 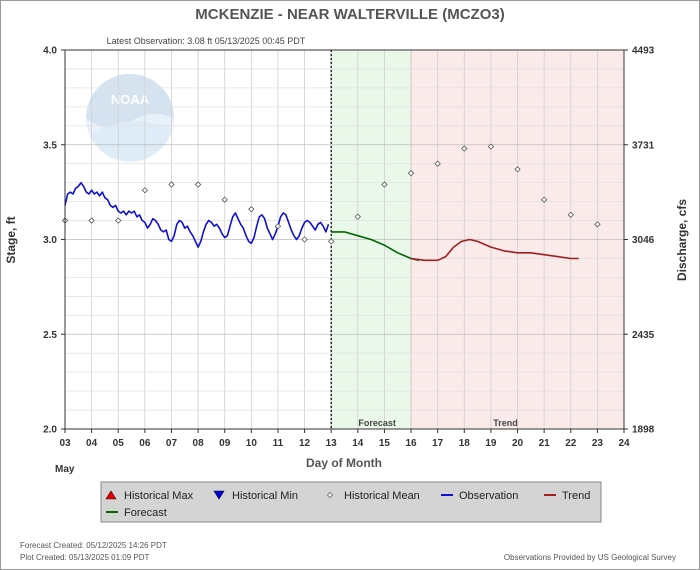 What do you see at coordinates (411, 443) in the screenshot?
I see `x-tick-label: 16` at bounding box center [411, 443].